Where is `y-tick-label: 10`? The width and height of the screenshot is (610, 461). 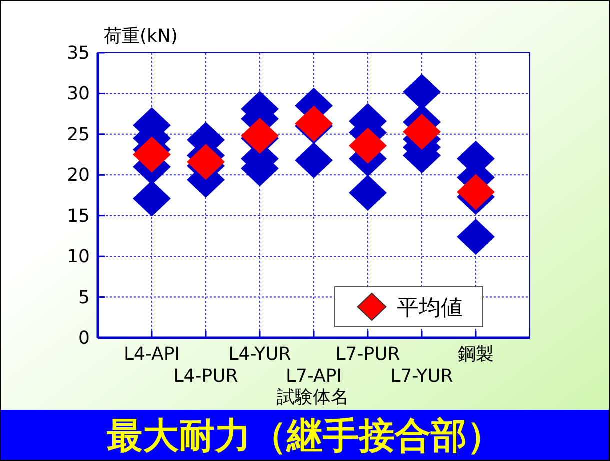 y-tick-label: 10 is located at coordinates (78, 257).